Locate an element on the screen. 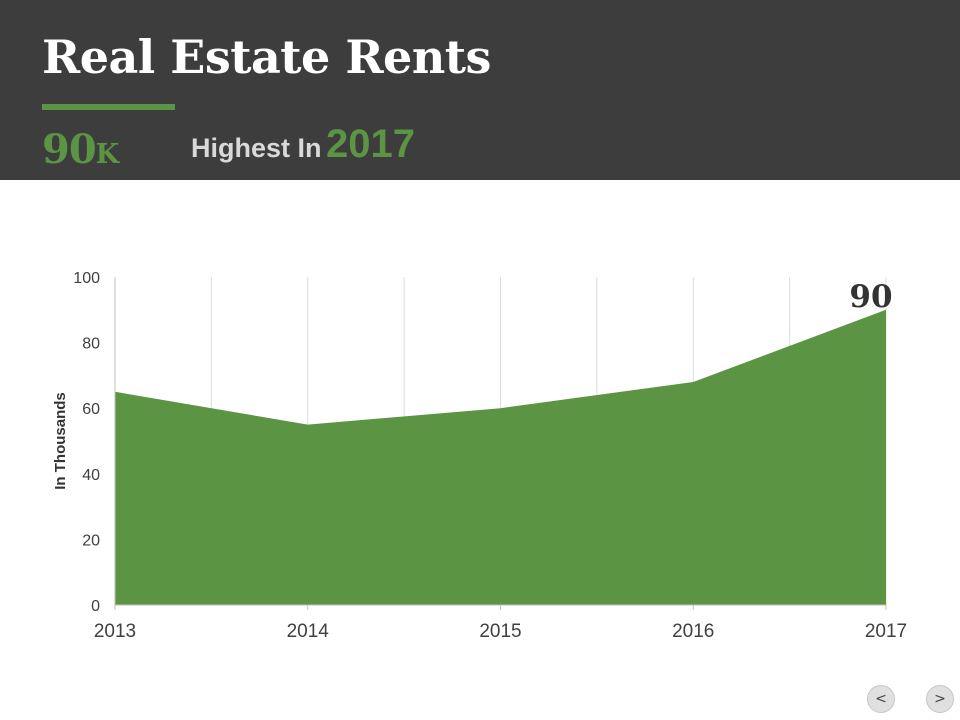 This screenshot has width=960, height=720. highest-caption-year: 2017 is located at coordinates (370, 144).